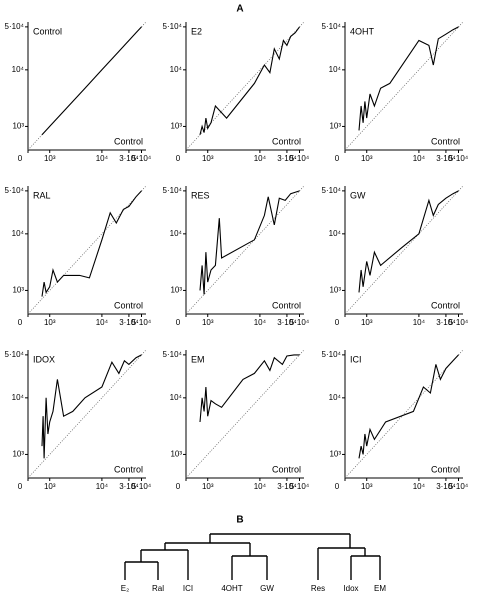  I want to click on leaf-label: ICI, so click(188, 588).